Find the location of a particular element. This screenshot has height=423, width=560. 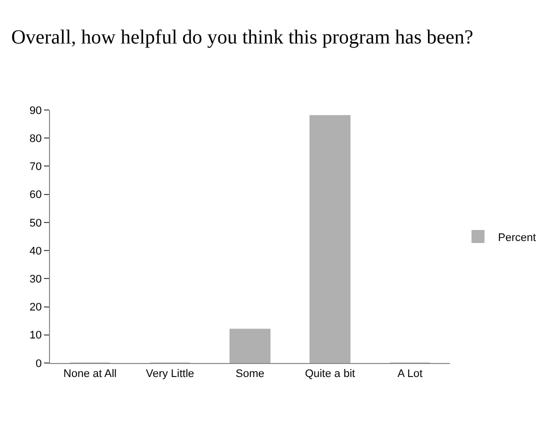

y-tick-label: 0 is located at coordinates (39, 364).